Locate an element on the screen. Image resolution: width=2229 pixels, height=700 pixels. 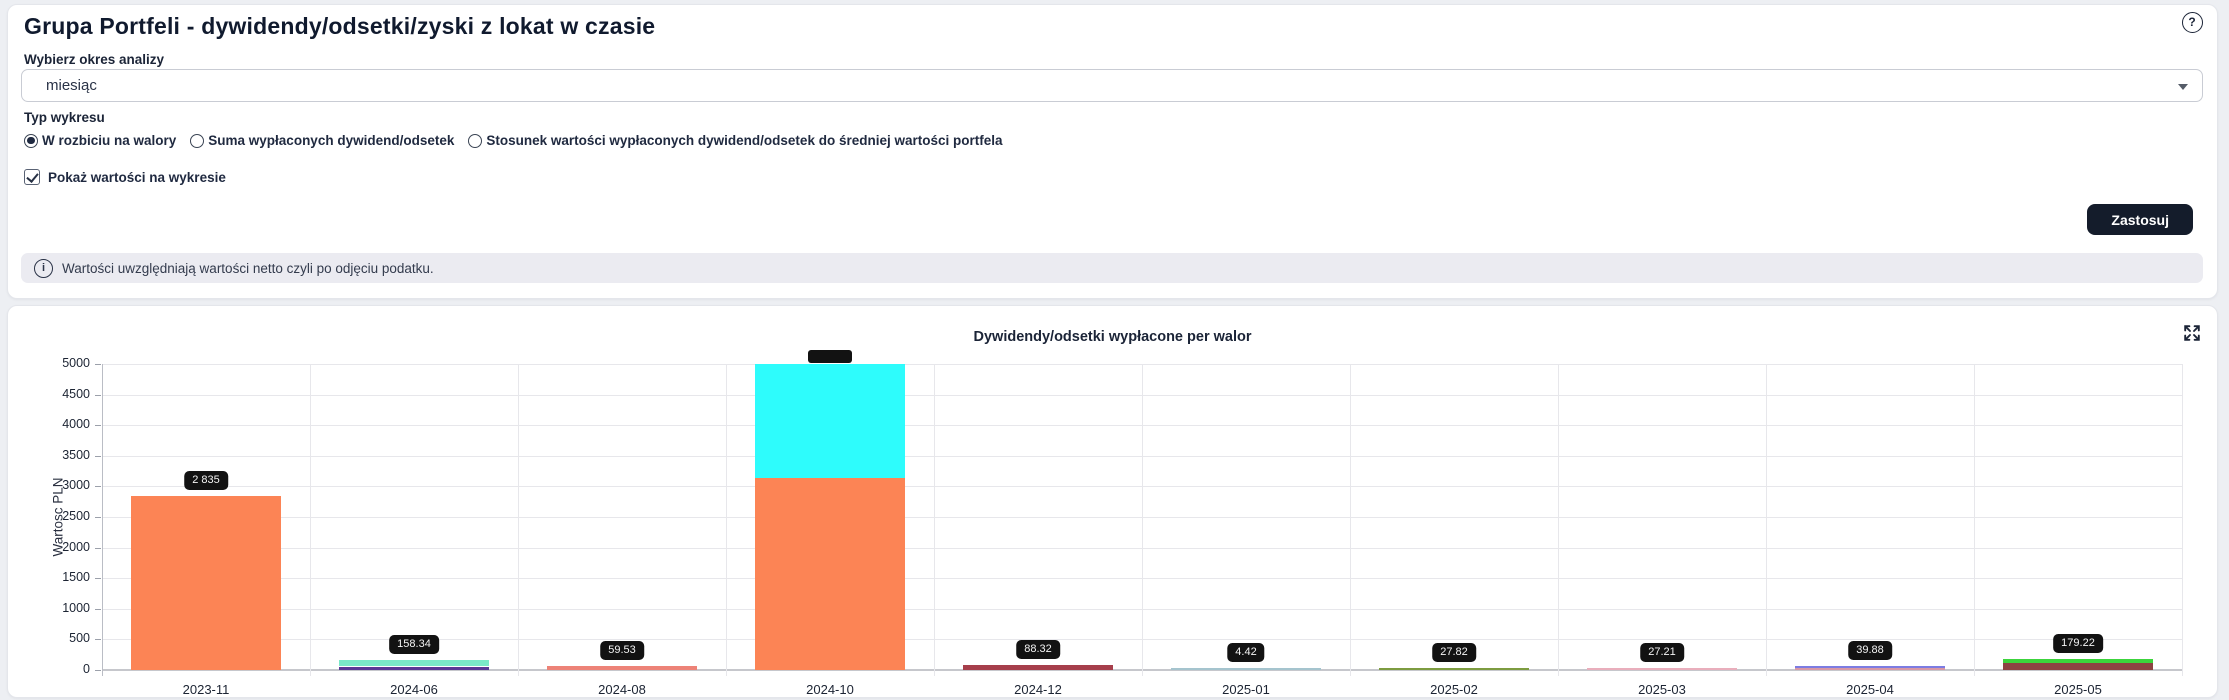
radio-label: Suma wypłaconych dywidend/odsetek is located at coordinates (331, 140).